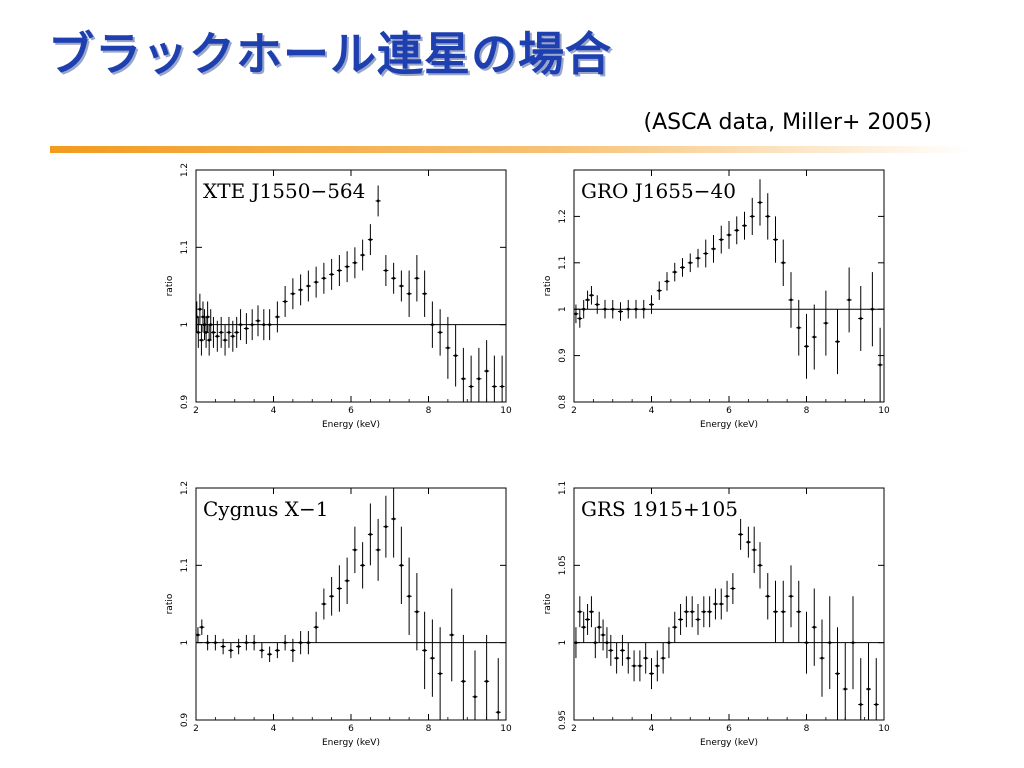 This screenshot has width=1024, height=768. I want to click on slide-subtitle: (ASCA data, Miller+ 2005), so click(787, 122).